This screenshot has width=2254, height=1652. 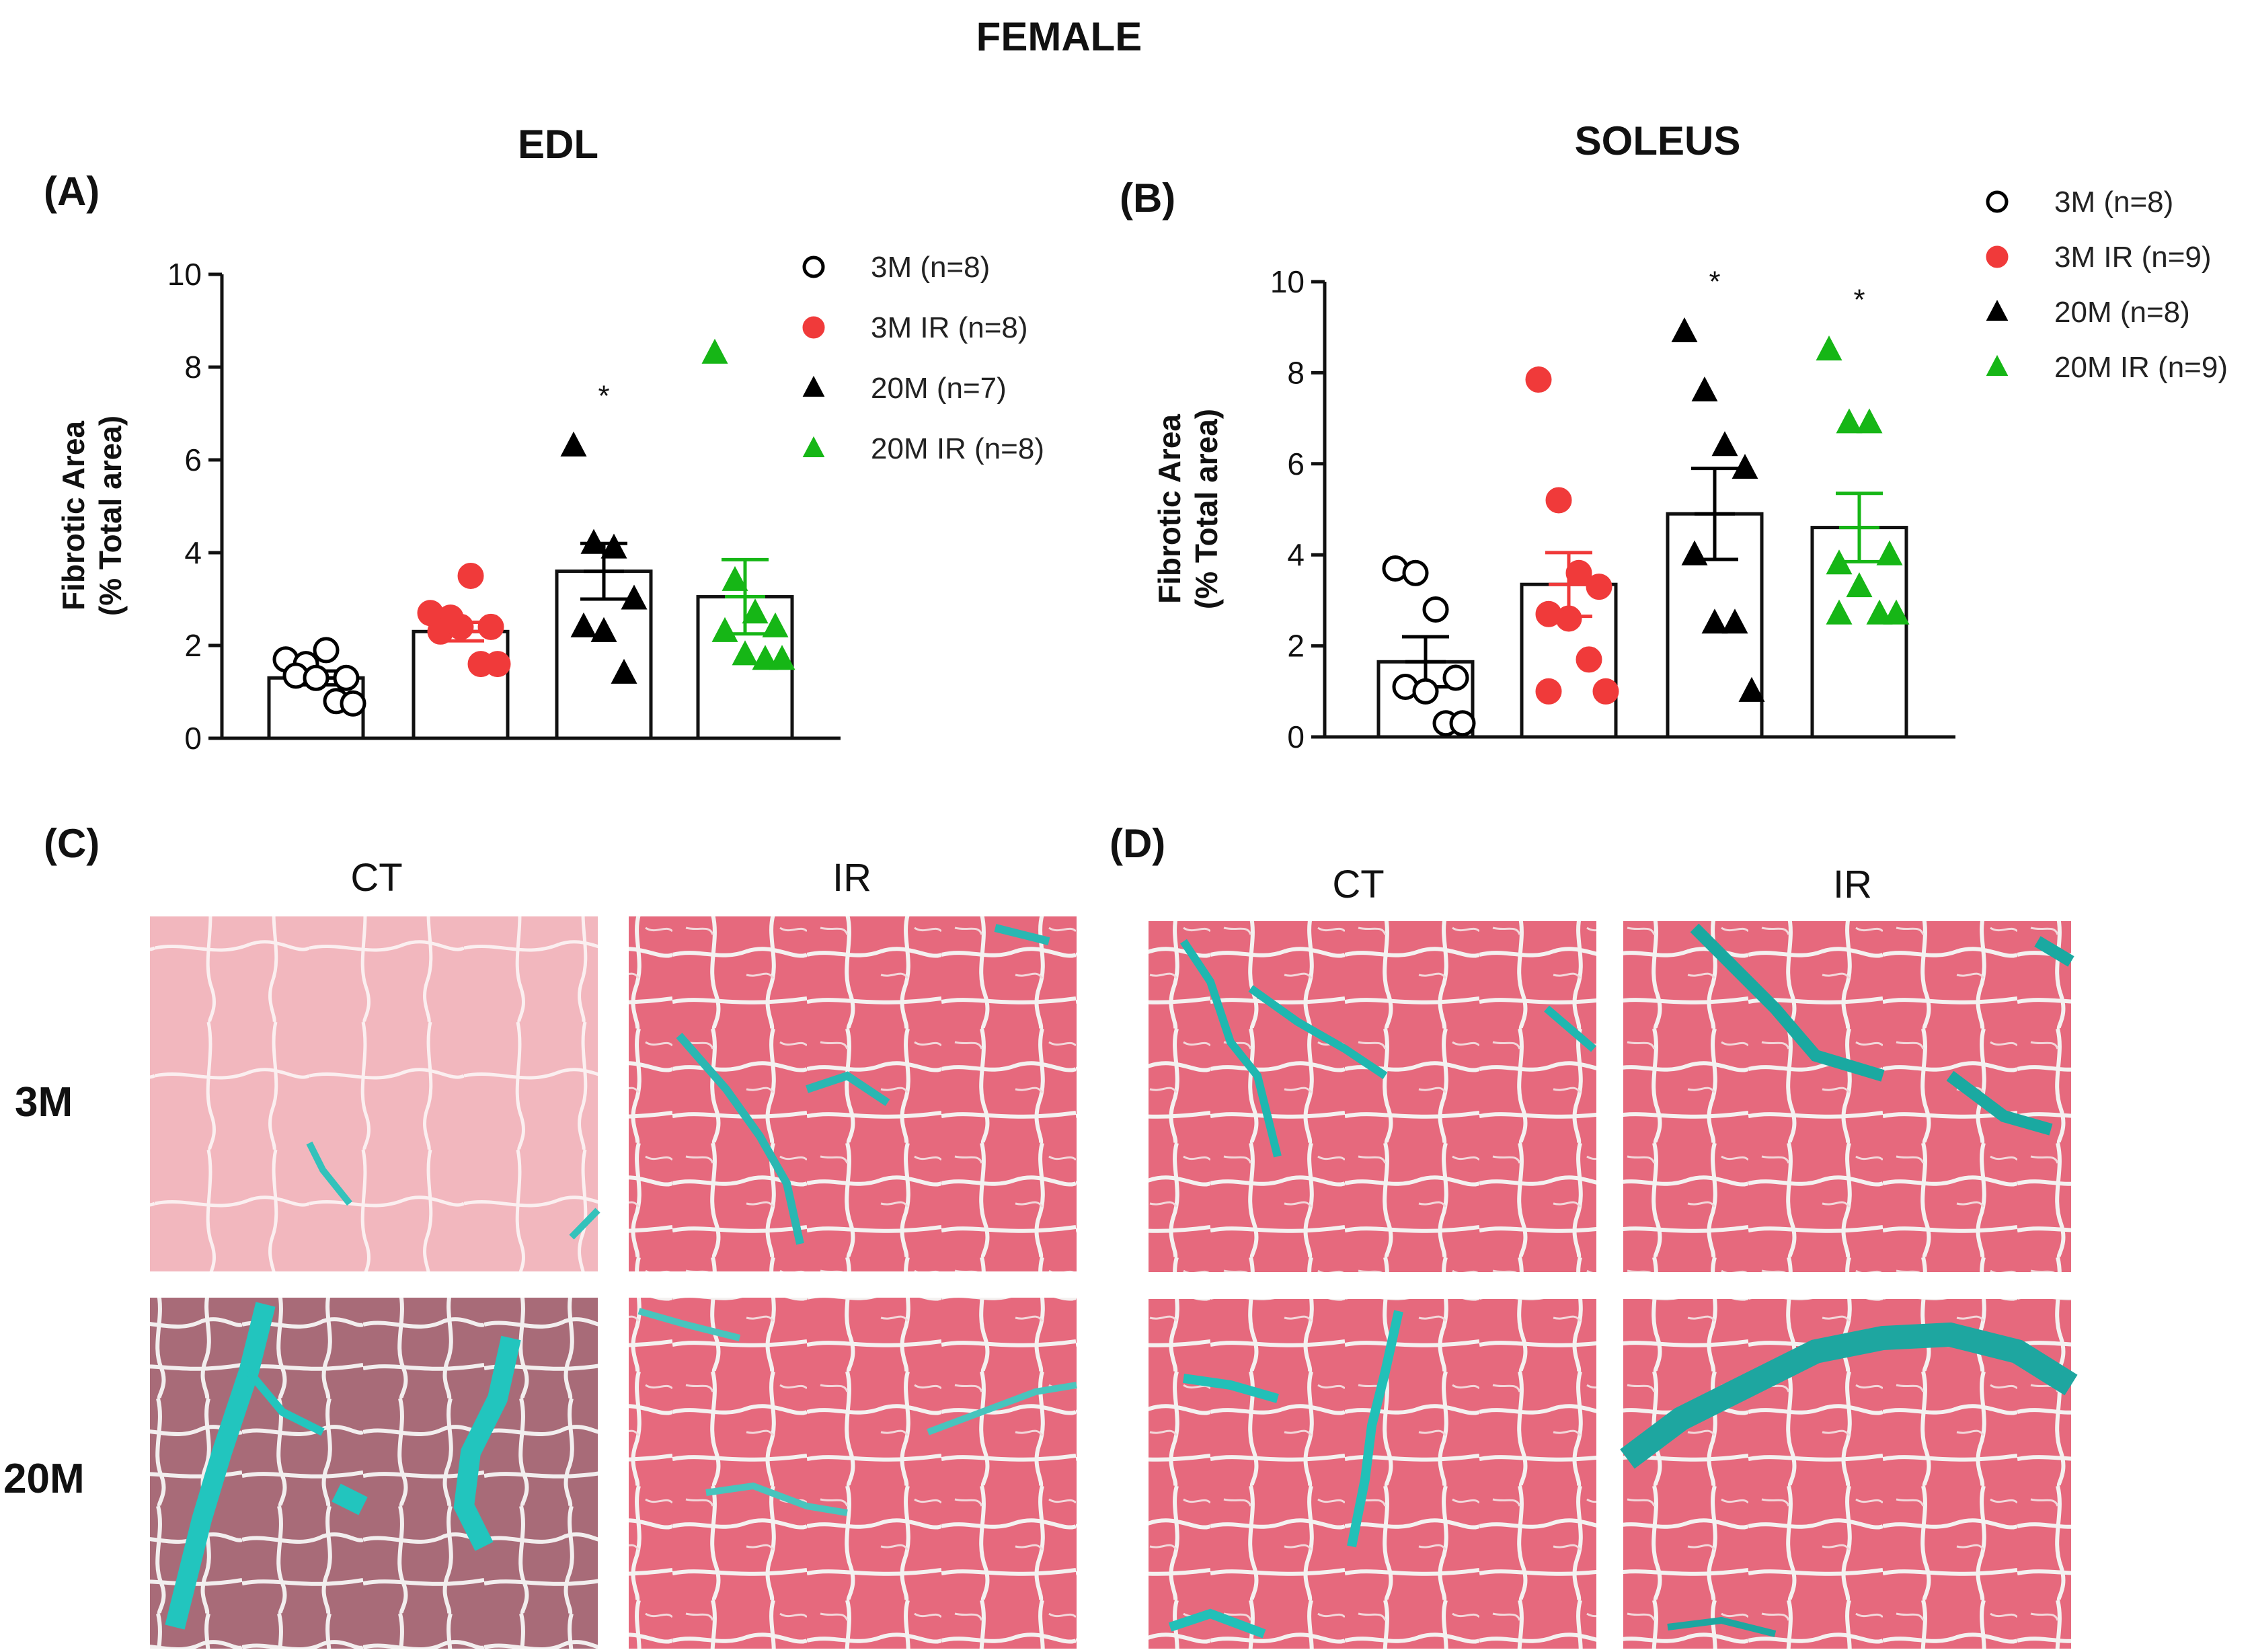 I want to click on panel-a-ylabel-line1: Fibrotic Area, so click(x=73, y=516).